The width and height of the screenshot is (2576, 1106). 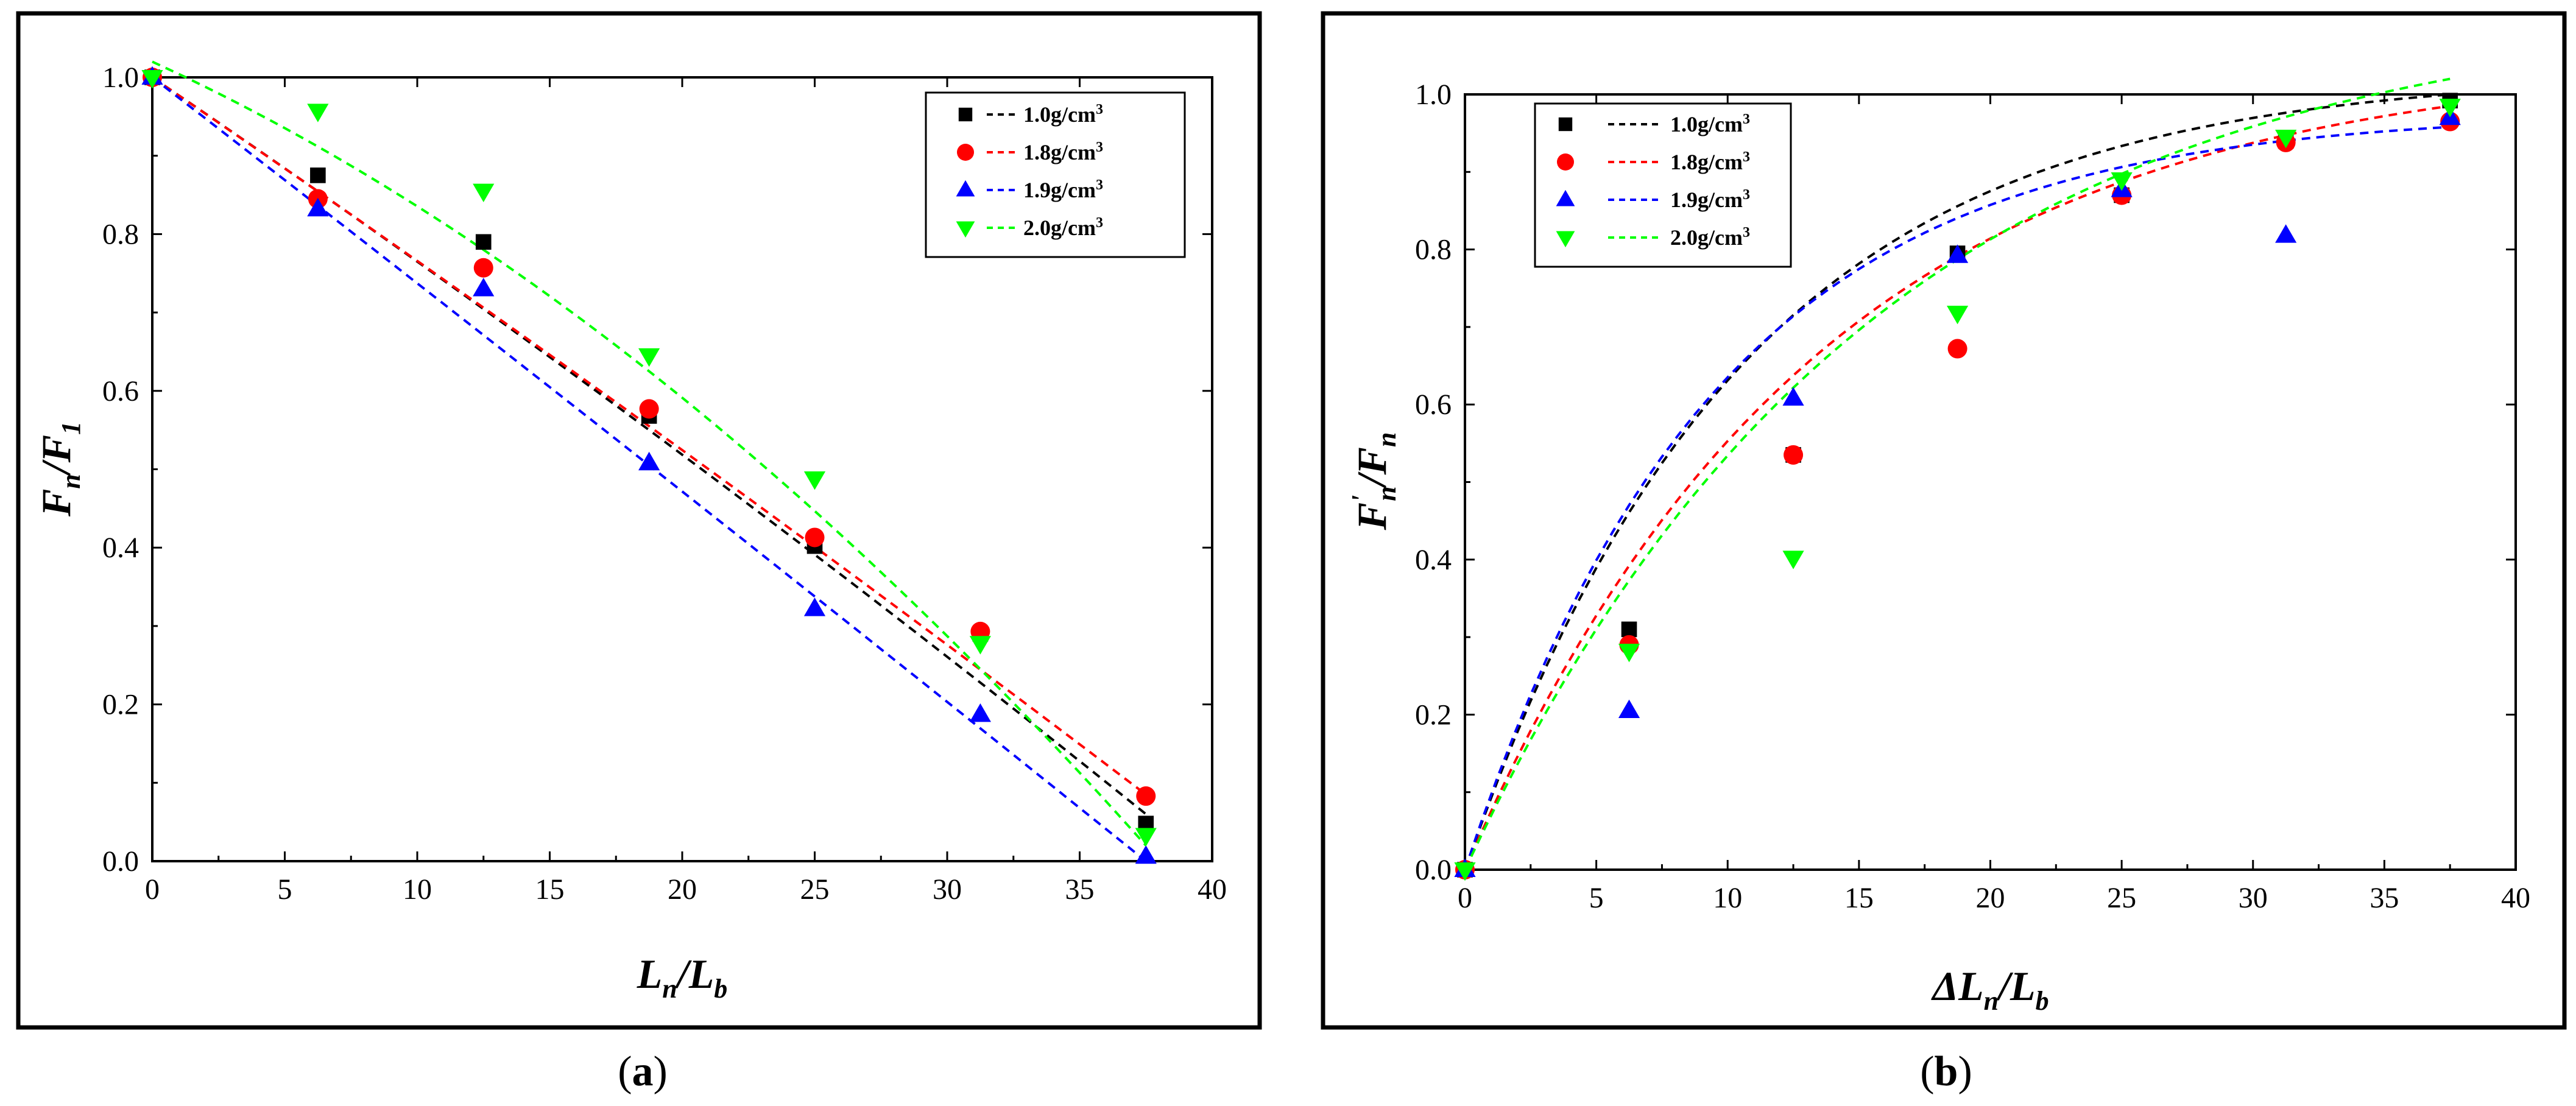 I want to click on panel-a-legend: 1.0g/cm3 1.8g/cm3 1.9g/cm3 2.0g/cm3, so click(x=1055, y=175).